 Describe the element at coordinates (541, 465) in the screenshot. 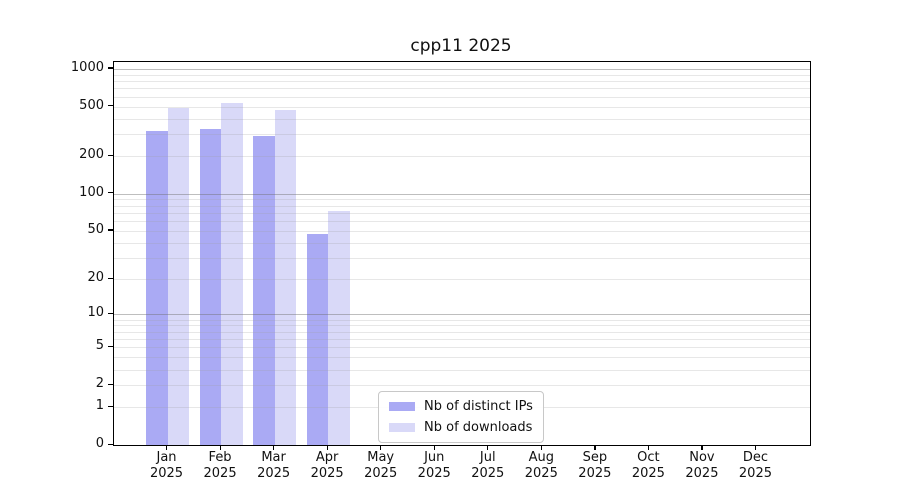

I see `x-tick-label-aug: Aug 2025` at that location.